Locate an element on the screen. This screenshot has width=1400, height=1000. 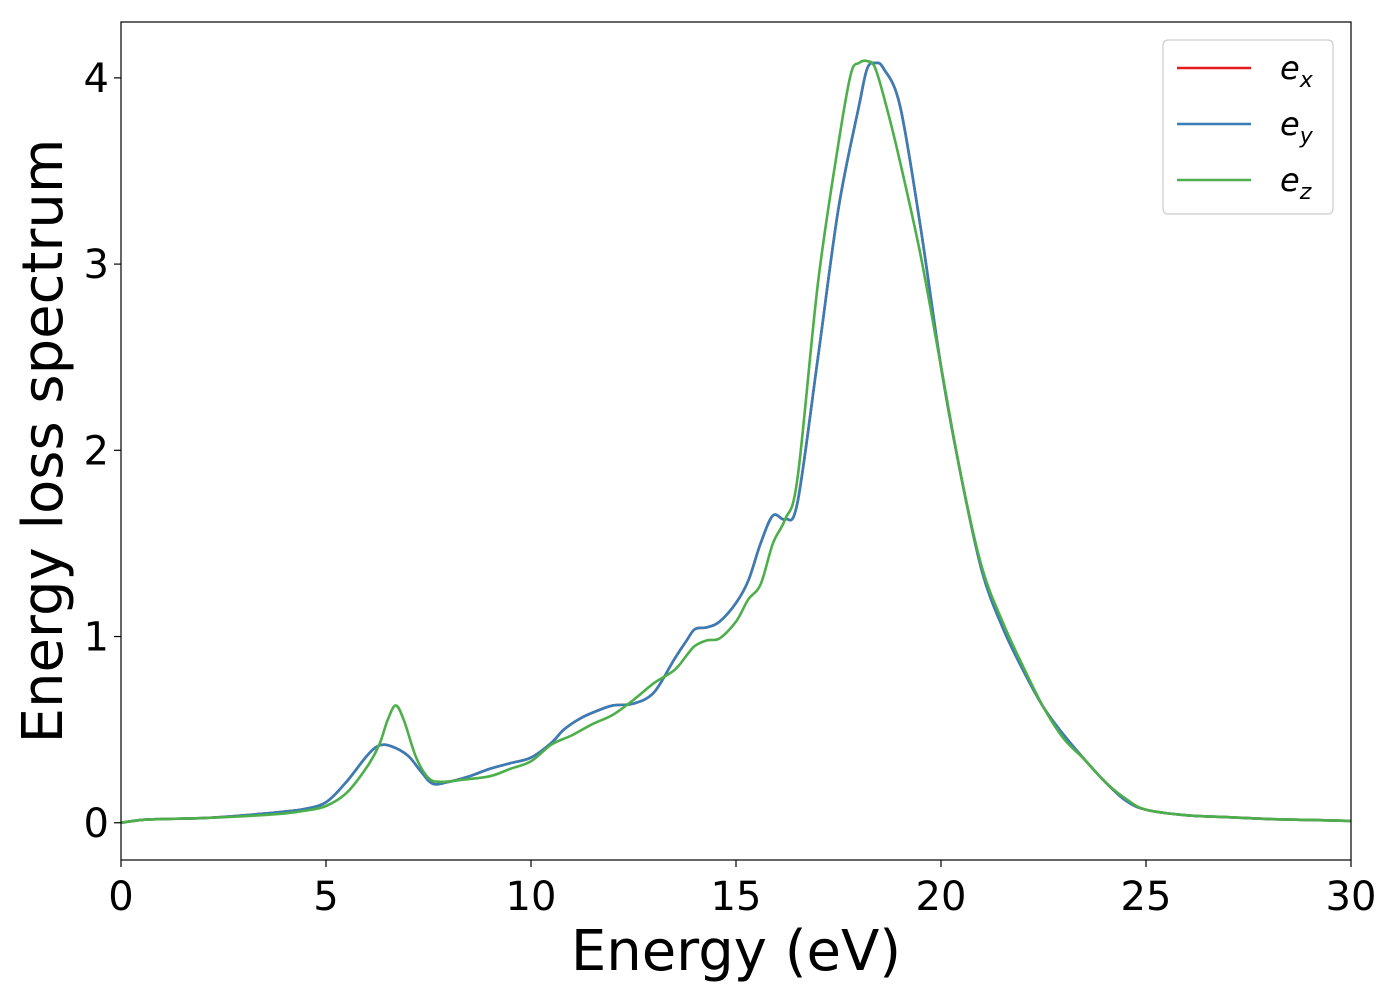
x-tick-label: 25 is located at coordinates (1146, 897).